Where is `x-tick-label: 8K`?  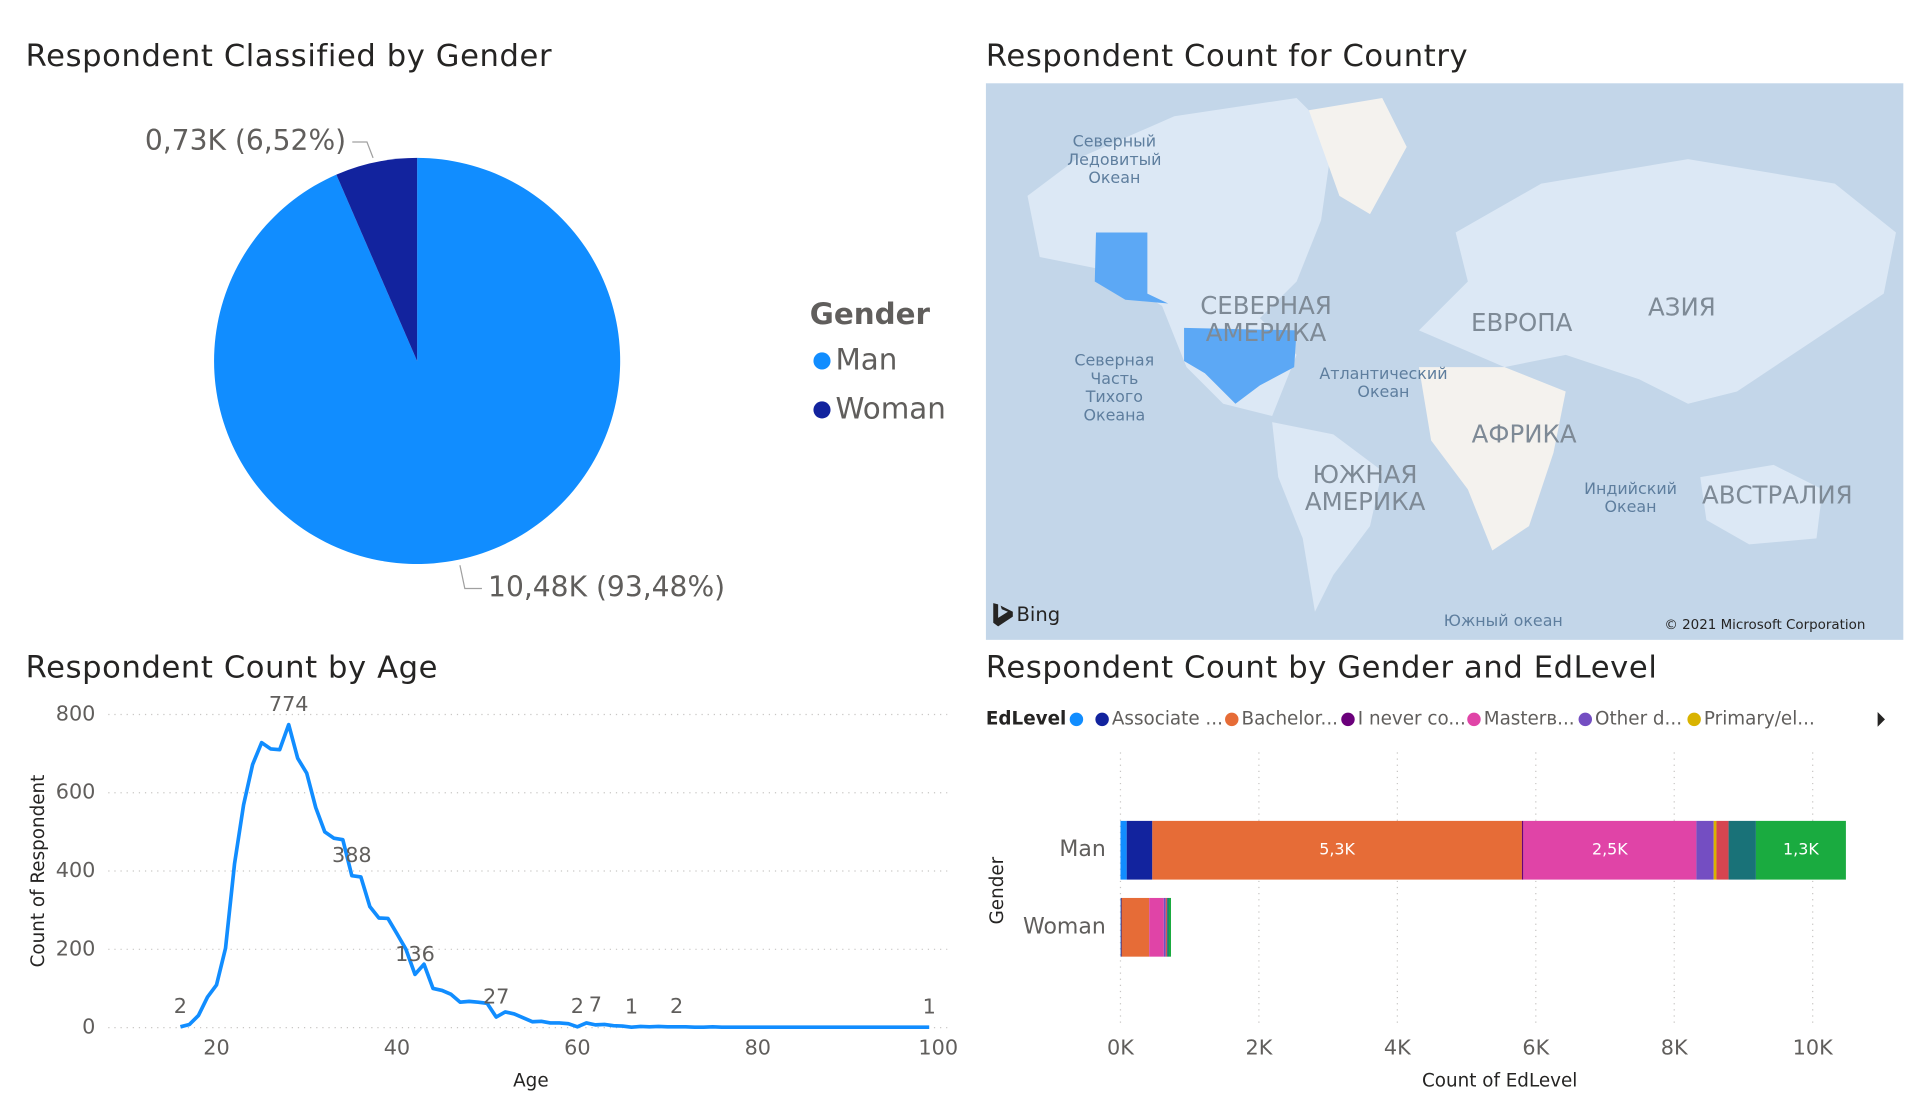 x-tick-label: 8K is located at coordinates (1675, 1047).